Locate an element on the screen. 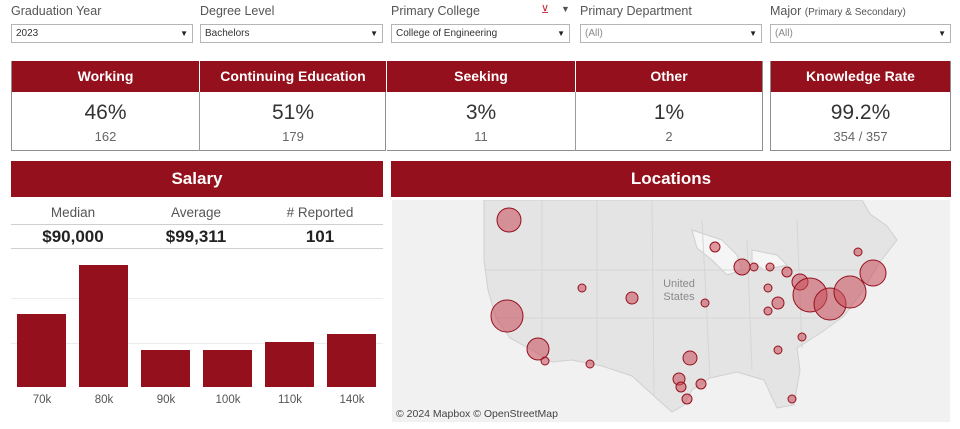  filter-label: Degree Level is located at coordinates (237, 11).